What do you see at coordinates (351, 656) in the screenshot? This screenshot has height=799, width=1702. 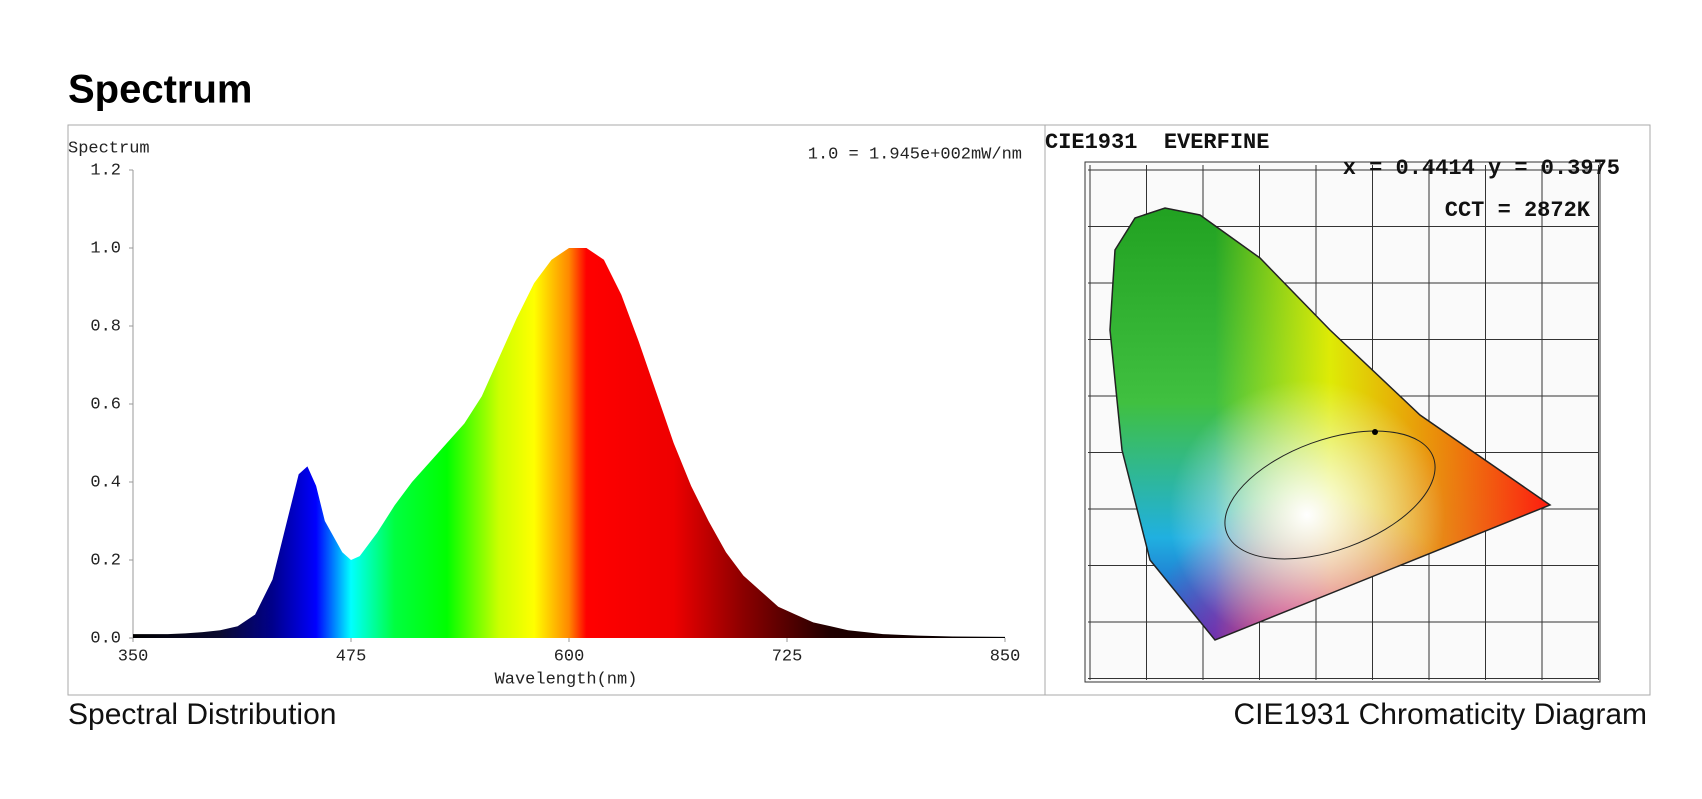 I see `x-tick-label: 475` at bounding box center [351, 656].